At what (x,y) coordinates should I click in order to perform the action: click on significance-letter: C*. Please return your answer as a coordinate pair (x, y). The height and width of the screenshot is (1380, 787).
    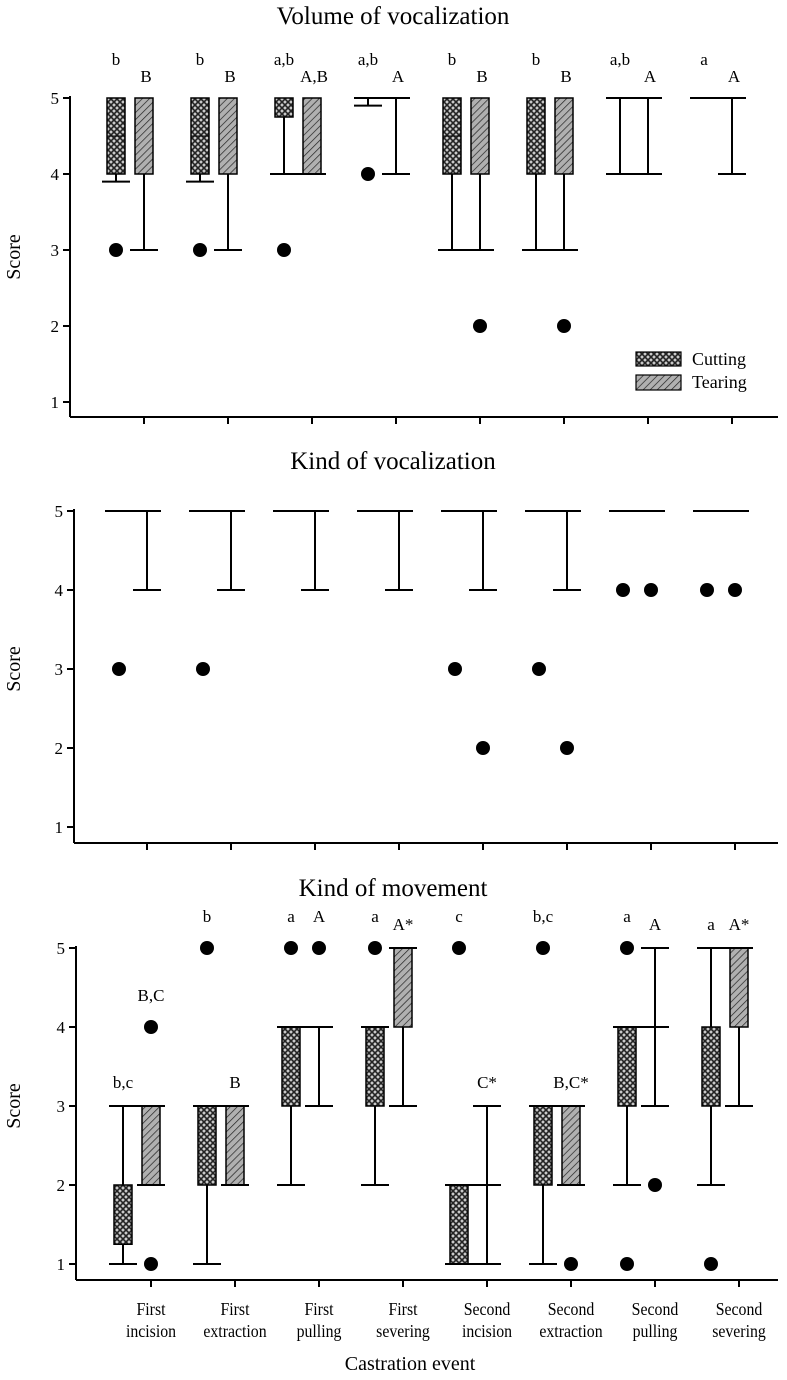
    Looking at the image, I should click on (487, 1082).